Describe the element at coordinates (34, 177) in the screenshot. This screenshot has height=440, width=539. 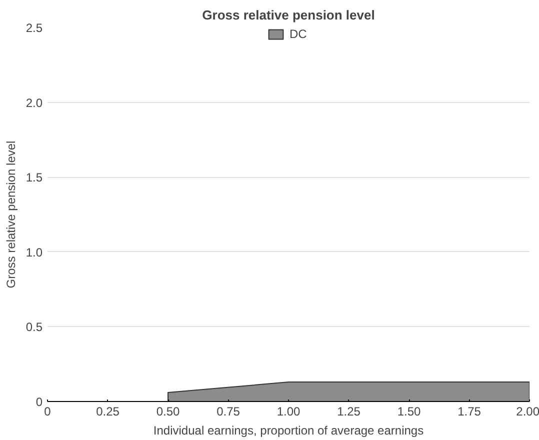
I see `y-tick-label: 1.5` at that location.